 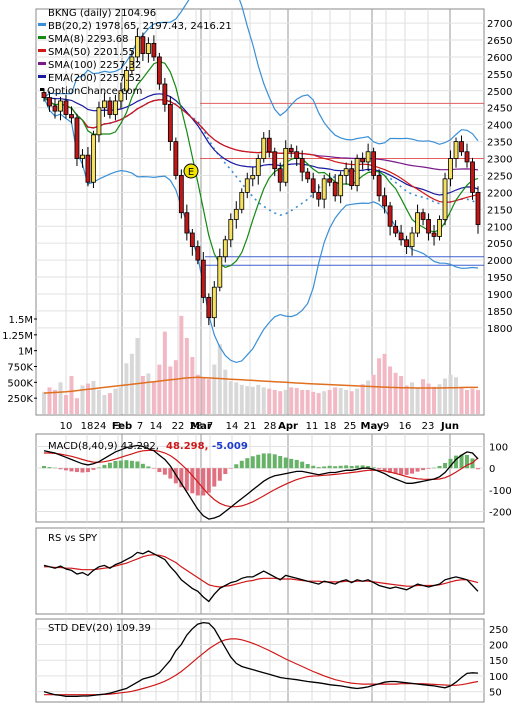 I want to click on price-tick-label: 2650, so click(x=499, y=41).